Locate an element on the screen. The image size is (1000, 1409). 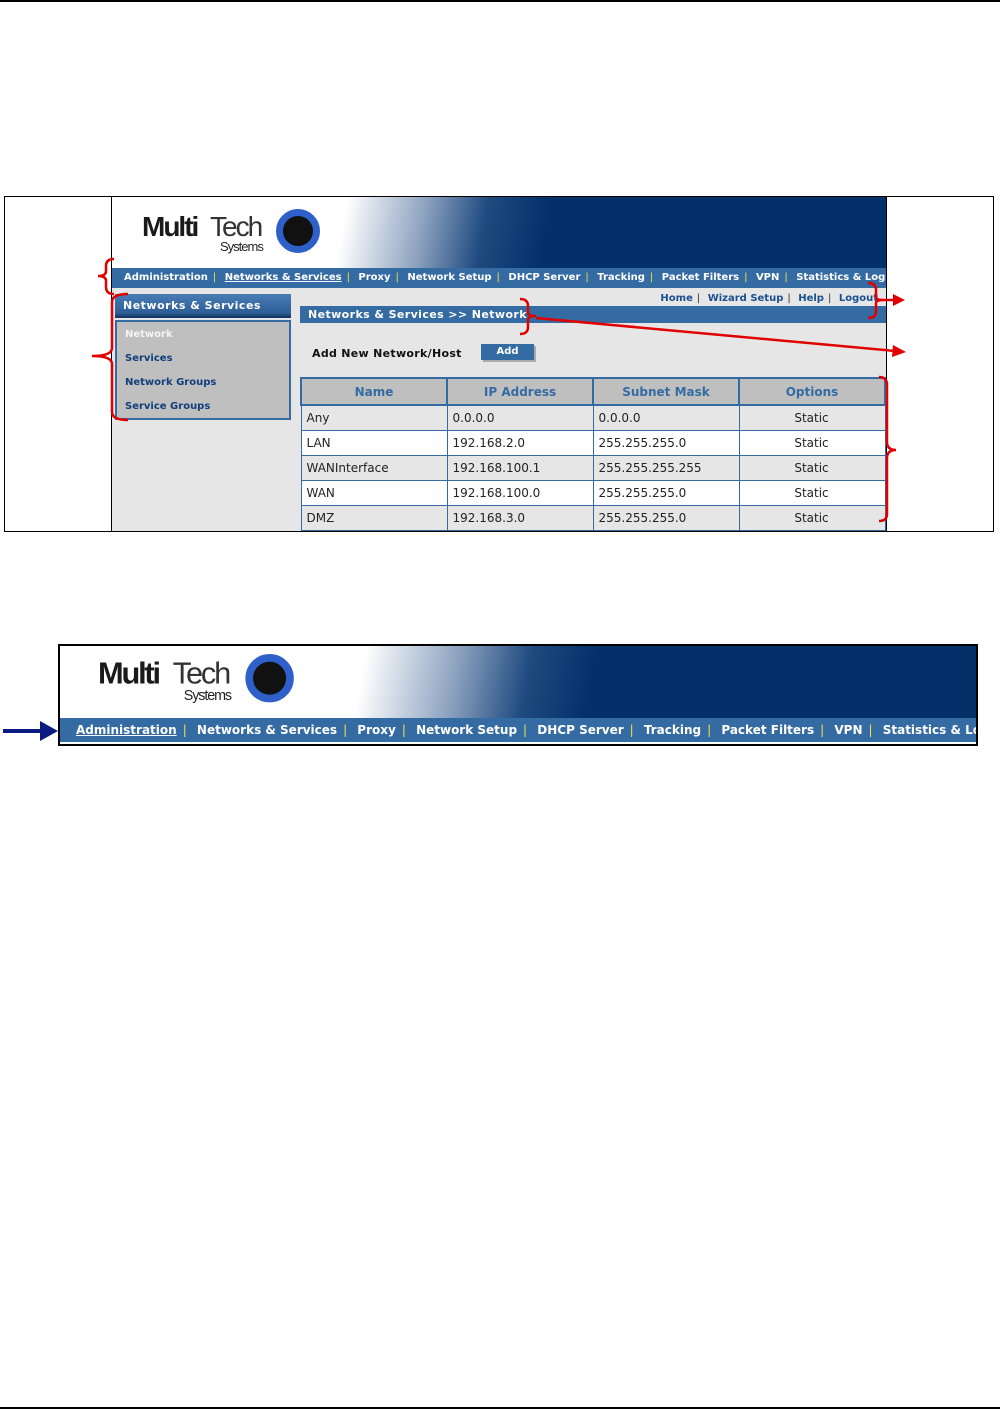
sidebar-item-service-groups: Service Groups is located at coordinates (168, 406).